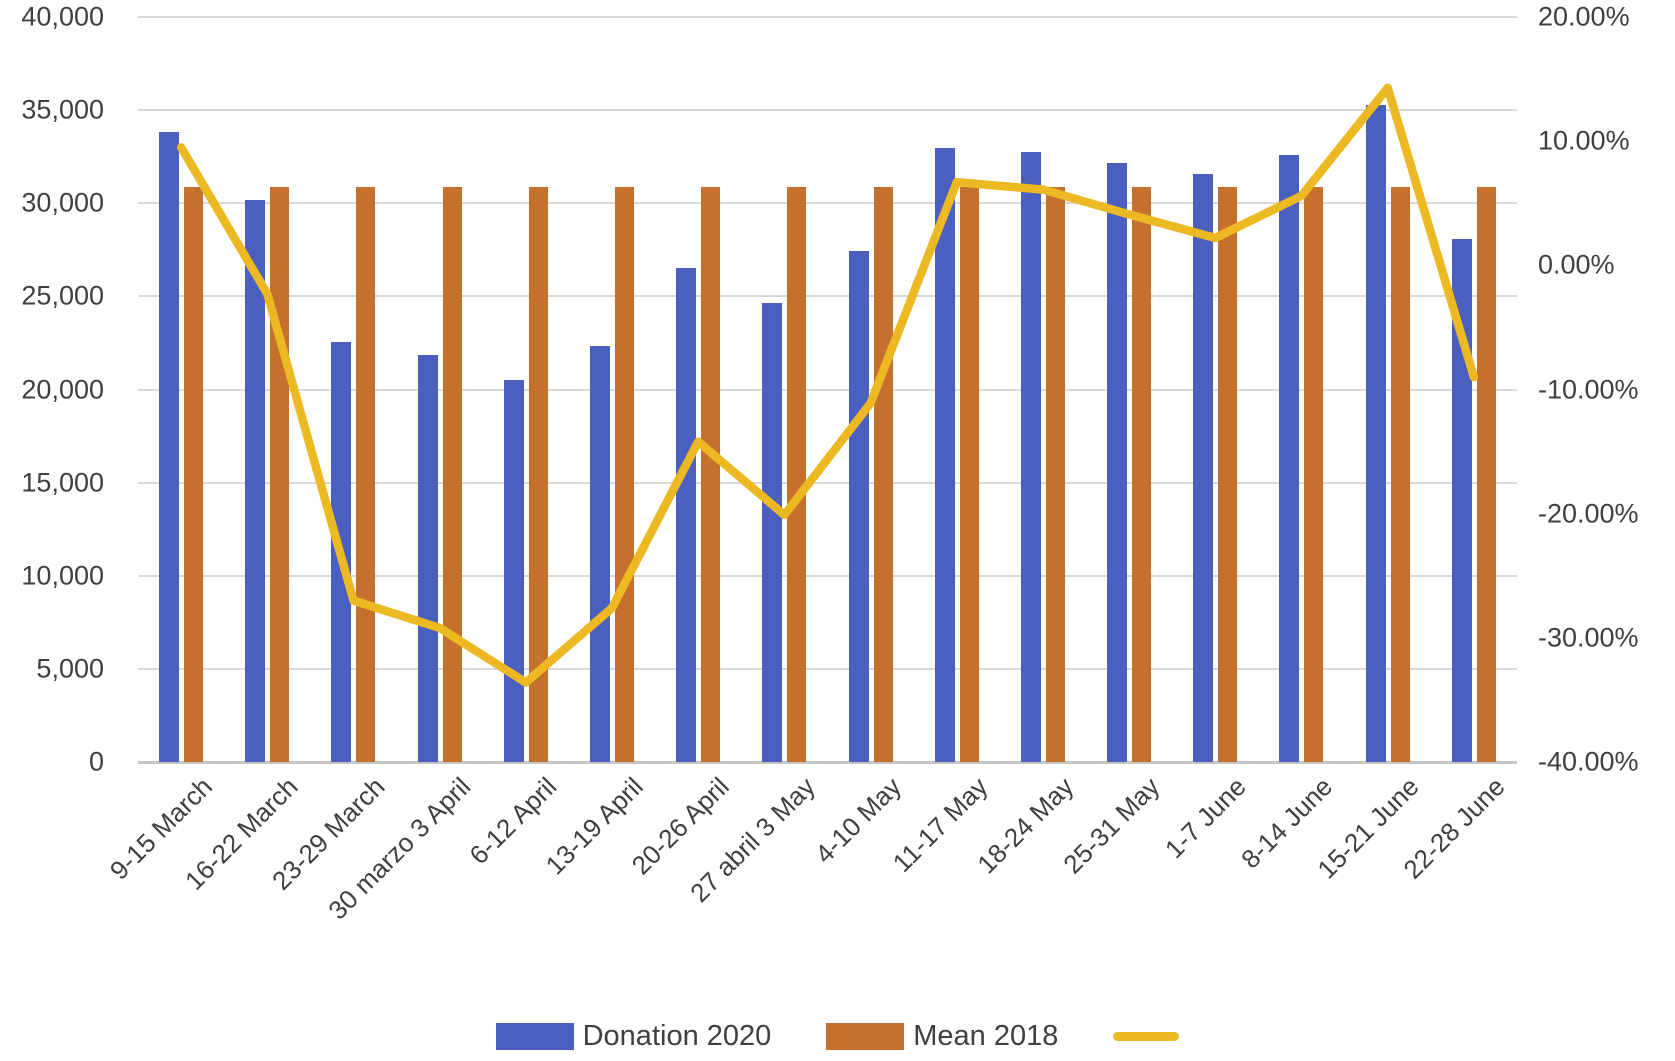  I want to click on right-axis-tick-label: -20.00%, so click(1588, 513).